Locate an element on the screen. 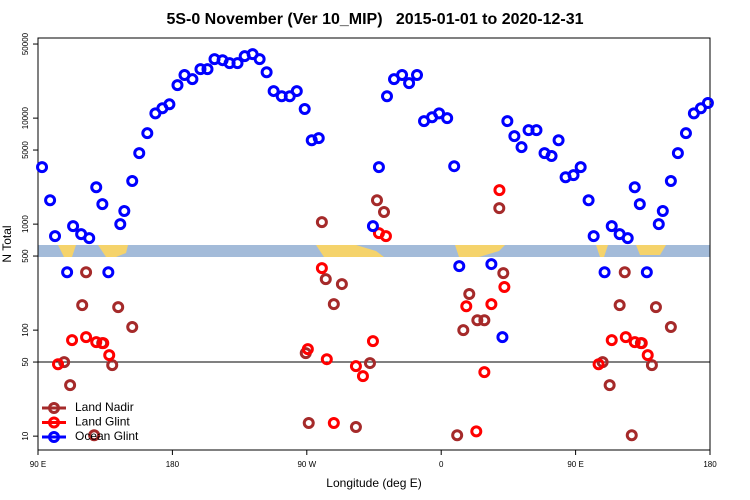 The width and height of the screenshot is (750, 500). y-tick-label: 50000 is located at coordinates (25, 43).